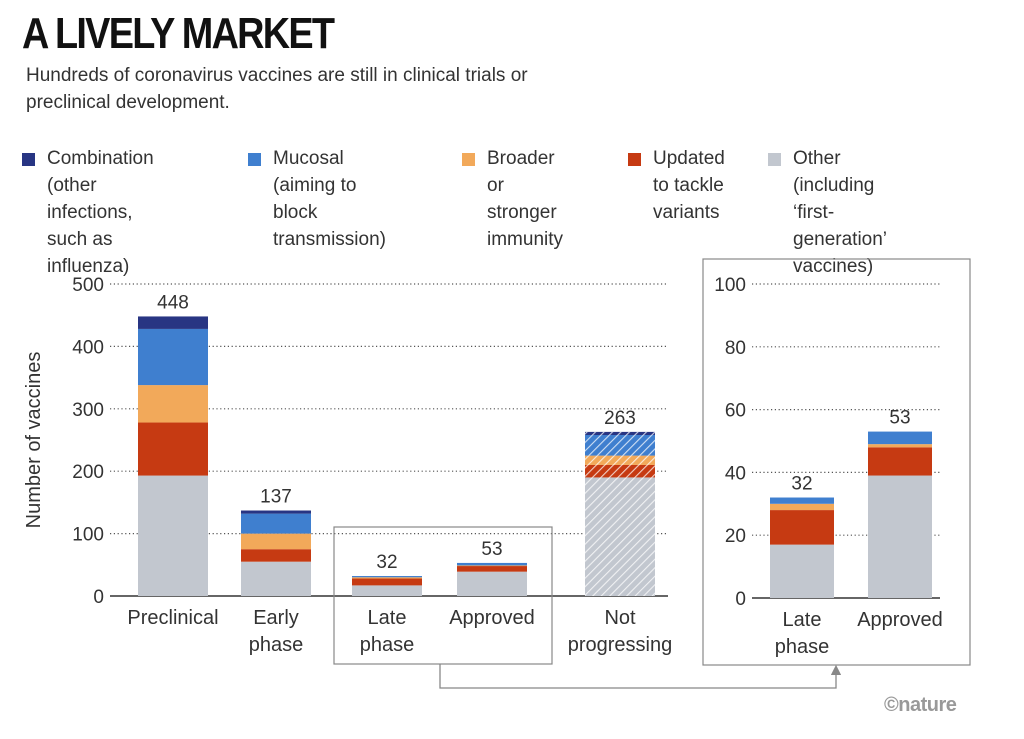  I want to click on legend-label-mucosal: Mucosal (aiming to block transmission), so click(329, 199).